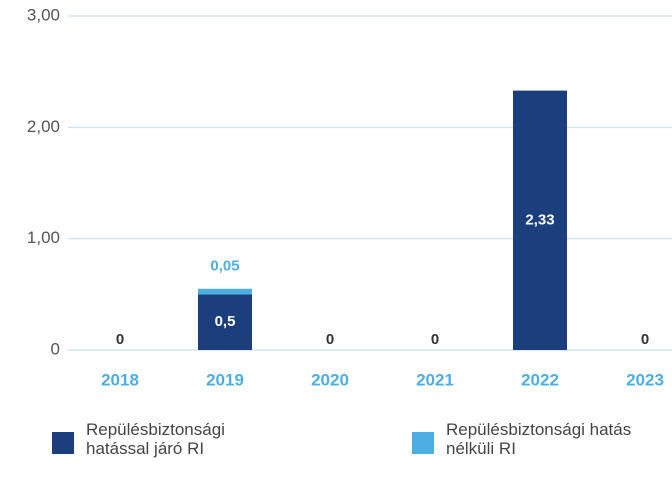 Image resolution: width=672 pixels, height=498 pixels. I want to click on legend-item: Repülésbiztonsági hatás nélküli RI, so click(524, 439).